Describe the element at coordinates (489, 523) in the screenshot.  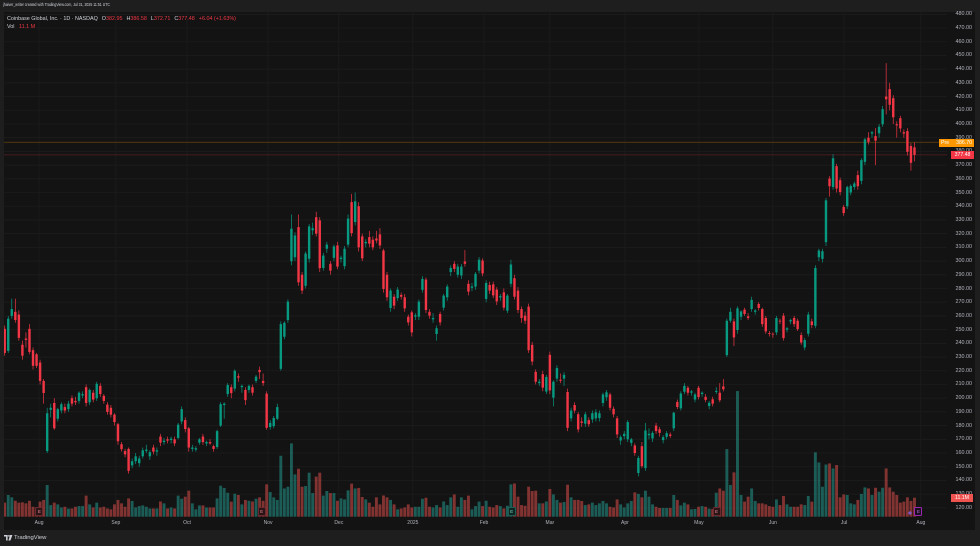
I see `time-axis: Aug Sep Oct Nov Dec 2025 Feb Mar Apr May Jun Jul Aug` at that location.